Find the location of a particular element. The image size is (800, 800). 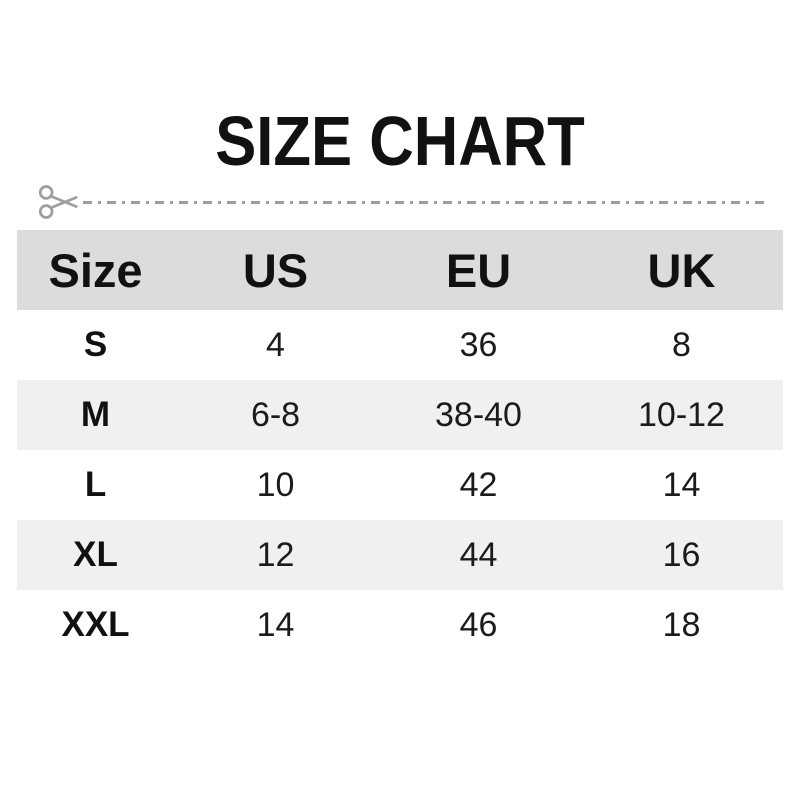

cut-line-divider is located at coordinates (403, 202).